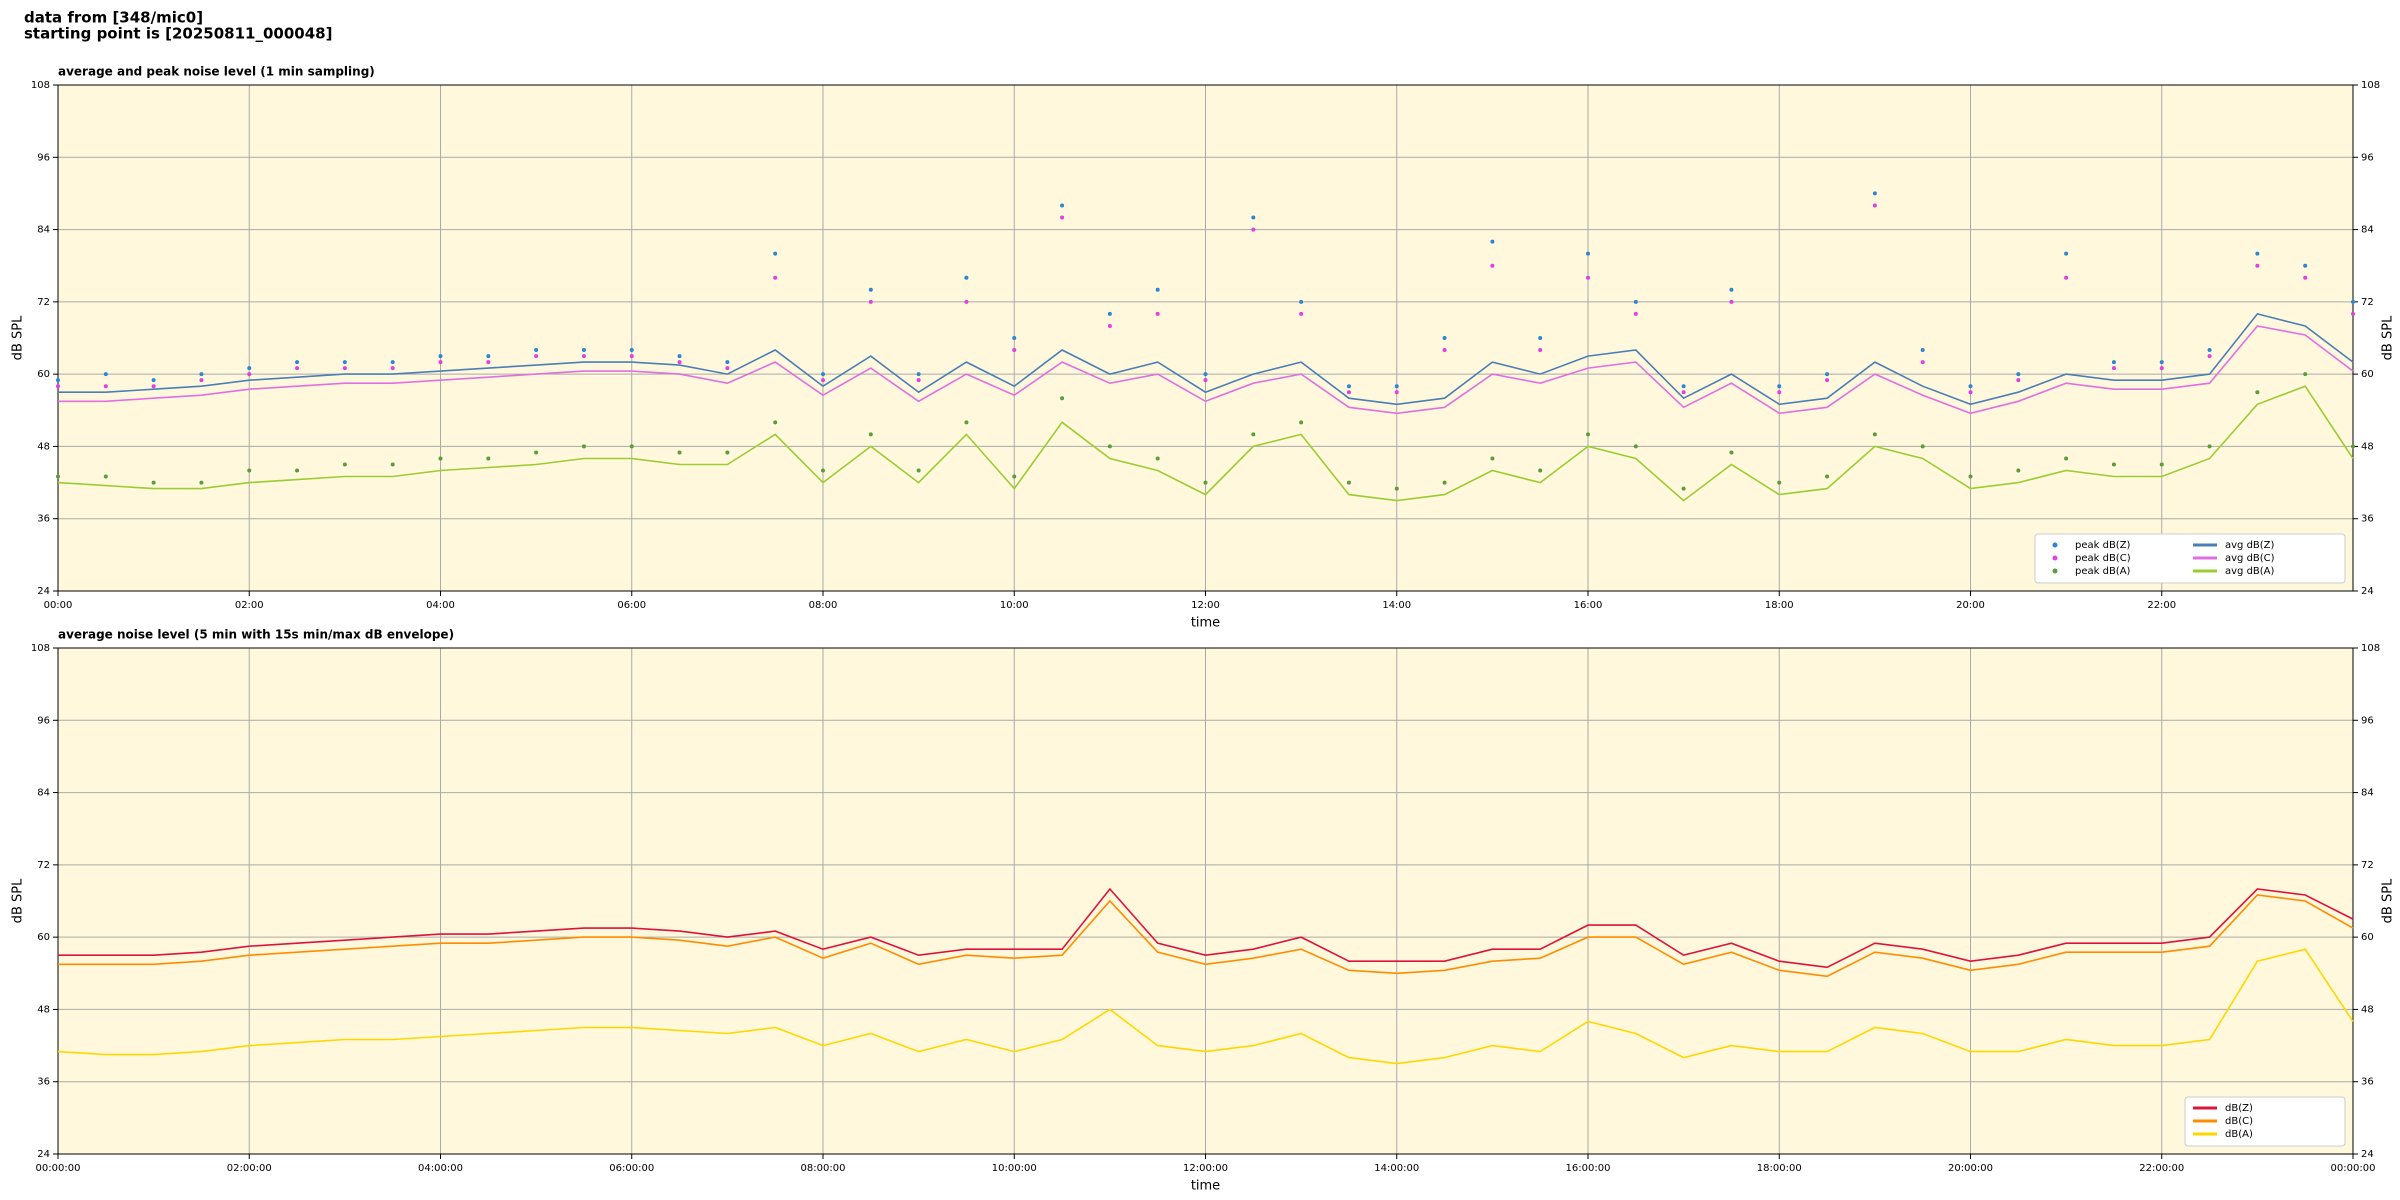 The height and width of the screenshot is (1200, 2400). I want to click on x-axis-label: time, so click(1205, 1186).